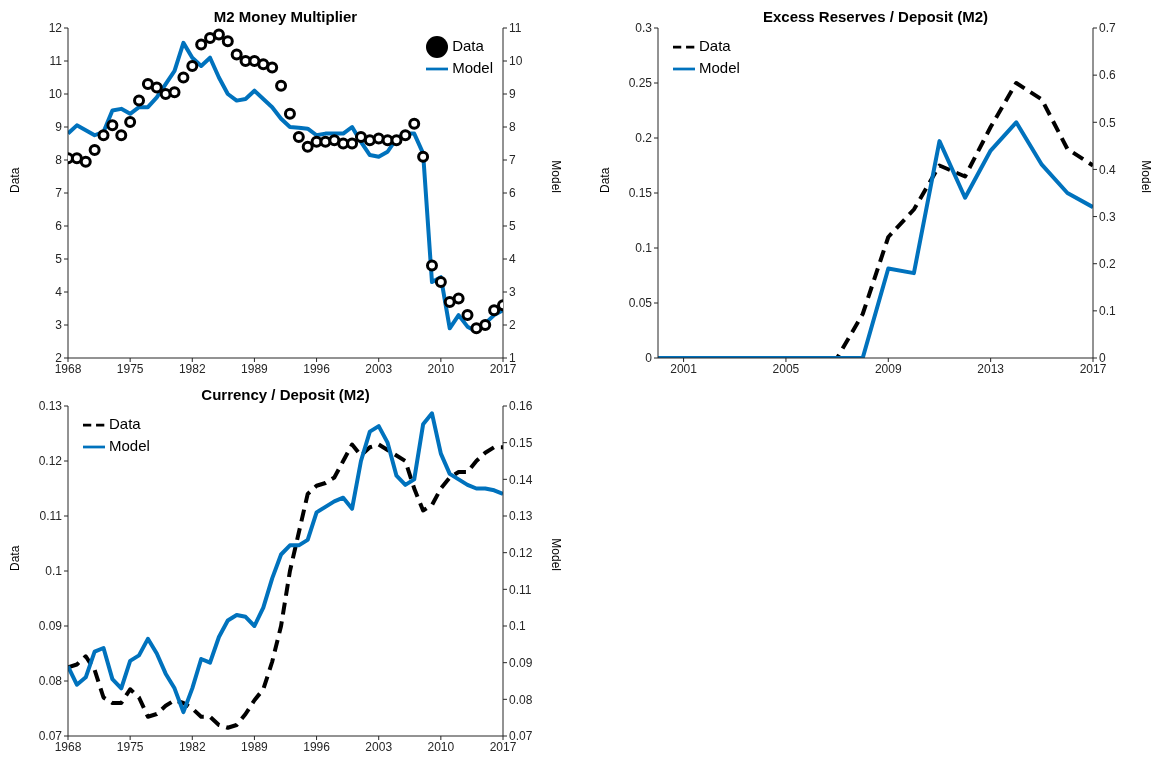 The width and height of the screenshot is (1175, 761). Describe the element at coordinates (640, 193) in the screenshot. I see `y-tick-label: 0.15` at that location.